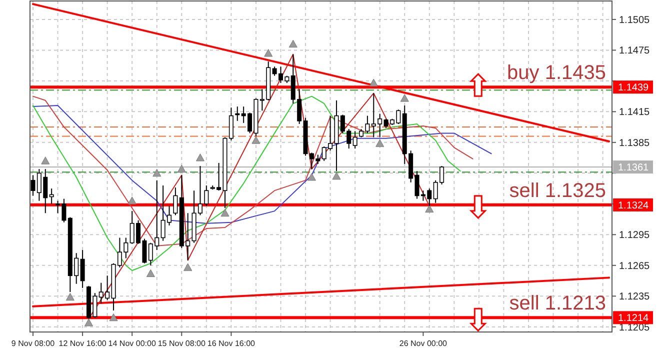 The image size is (665, 353). I want to click on ref-line-label: 1.1439, so click(634, 88).